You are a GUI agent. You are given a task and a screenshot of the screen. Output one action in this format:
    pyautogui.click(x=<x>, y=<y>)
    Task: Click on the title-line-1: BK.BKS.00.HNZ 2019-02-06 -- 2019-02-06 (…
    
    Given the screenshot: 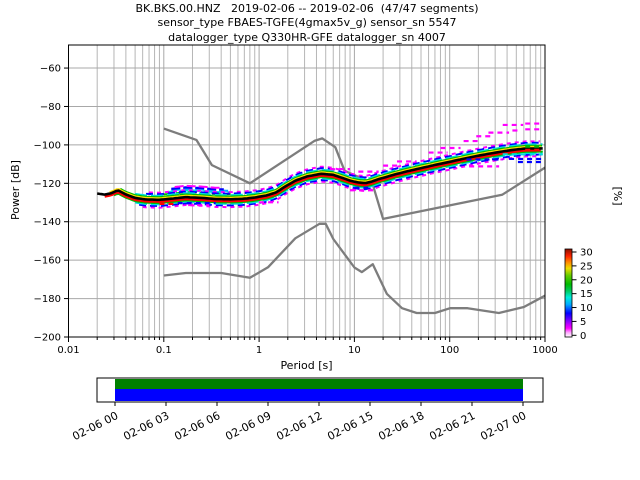 What is the action you would take?
    pyautogui.click(x=307, y=8)
    